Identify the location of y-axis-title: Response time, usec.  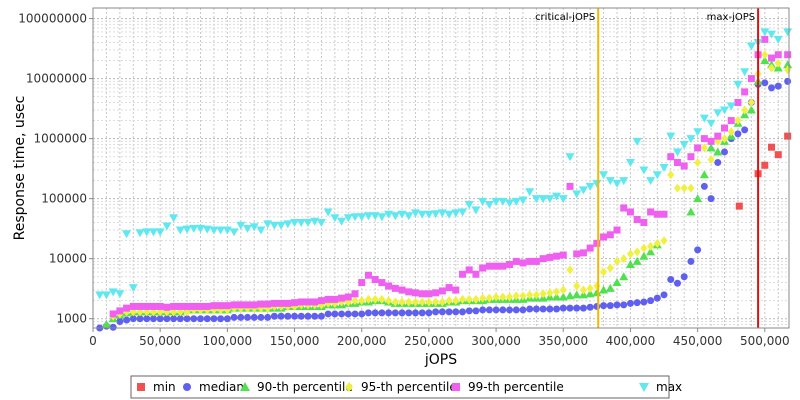
(20, 168).